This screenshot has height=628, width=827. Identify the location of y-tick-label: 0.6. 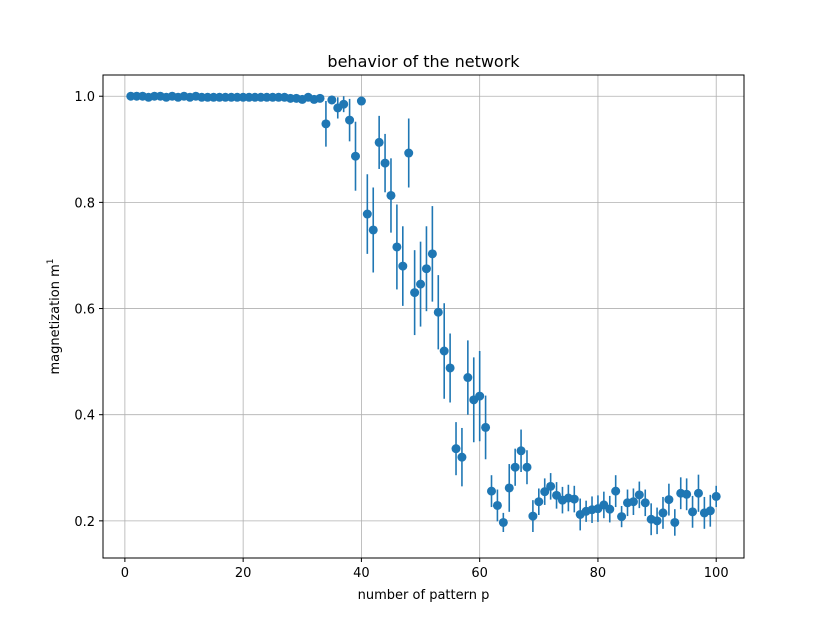
(84, 310).